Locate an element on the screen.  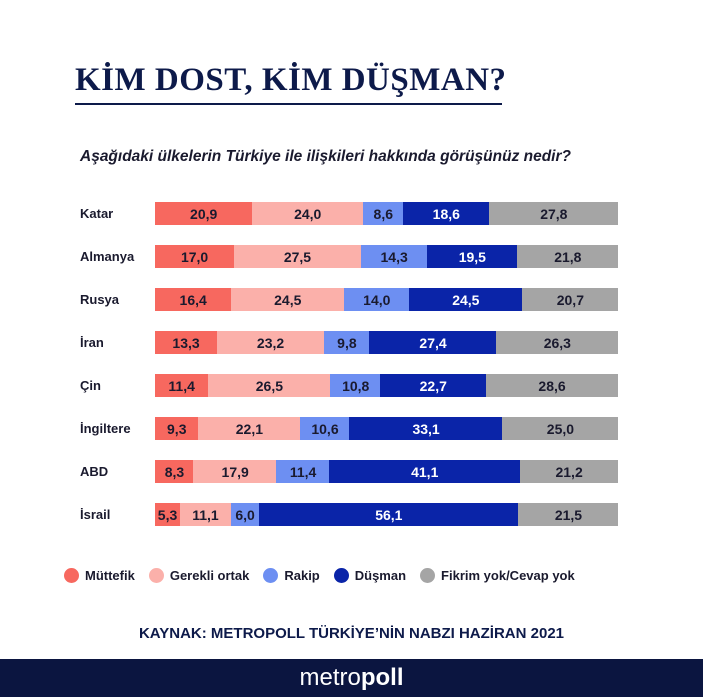
data-label: 20,9 is located at coordinates (204, 213).